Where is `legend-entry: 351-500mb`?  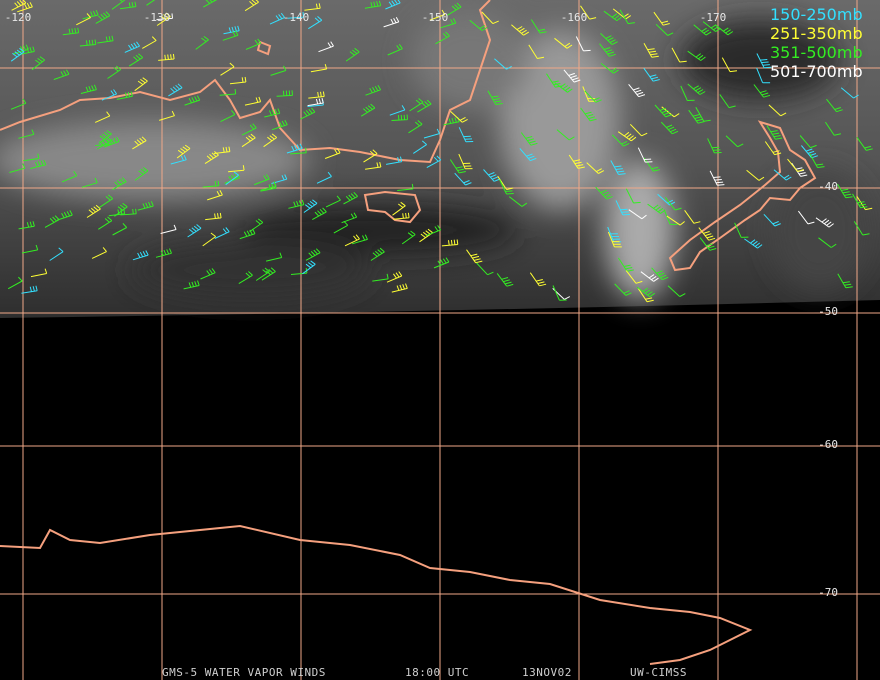 legend-entry: 351-500mb is located at coordinates (816, 52).